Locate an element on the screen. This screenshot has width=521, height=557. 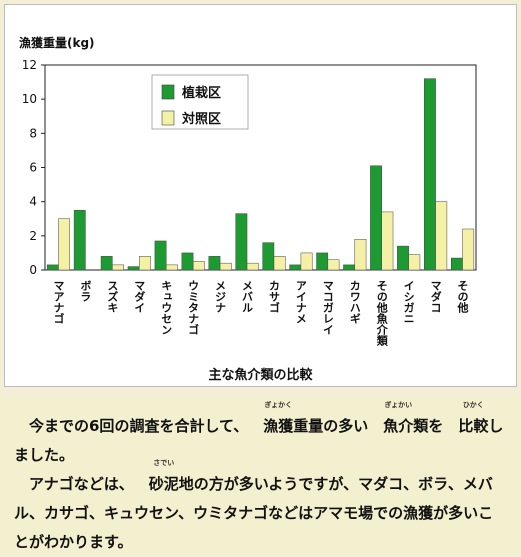
ruby-base: 砂泥 is located at coordinates (163, 484).